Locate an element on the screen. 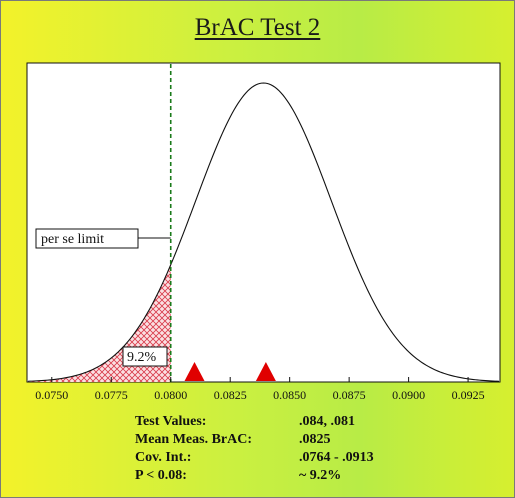 The width and height of the screenshot is (515, 498). x-tick-label: 0.0825 is located at coordinates (230, 395).